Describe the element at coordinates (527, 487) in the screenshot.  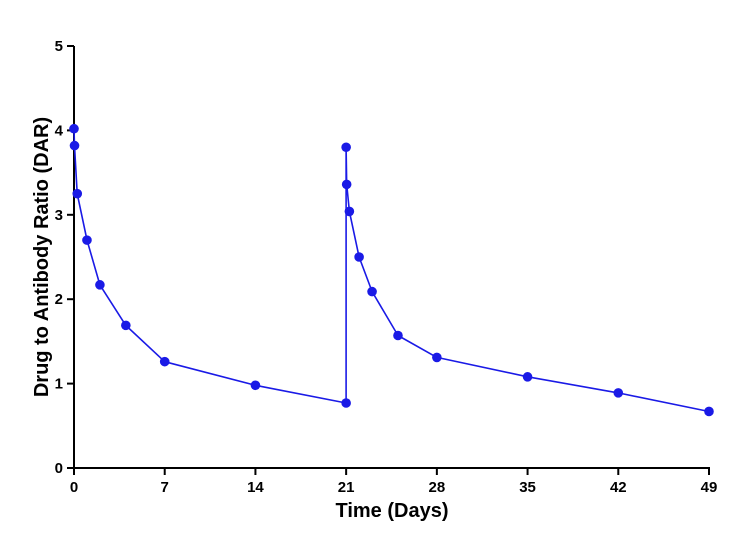
I see `x-tick-label: 35` at that location.